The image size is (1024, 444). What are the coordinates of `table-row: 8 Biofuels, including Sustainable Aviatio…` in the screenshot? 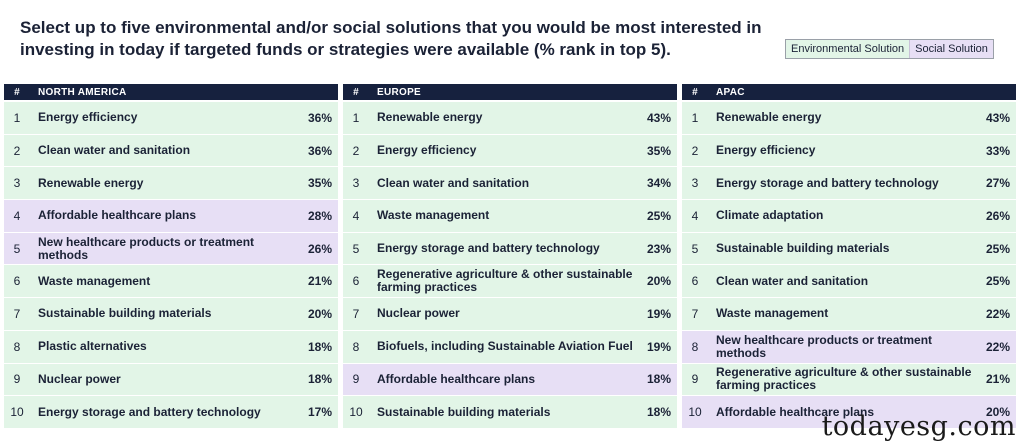 It's located at (510, 347).